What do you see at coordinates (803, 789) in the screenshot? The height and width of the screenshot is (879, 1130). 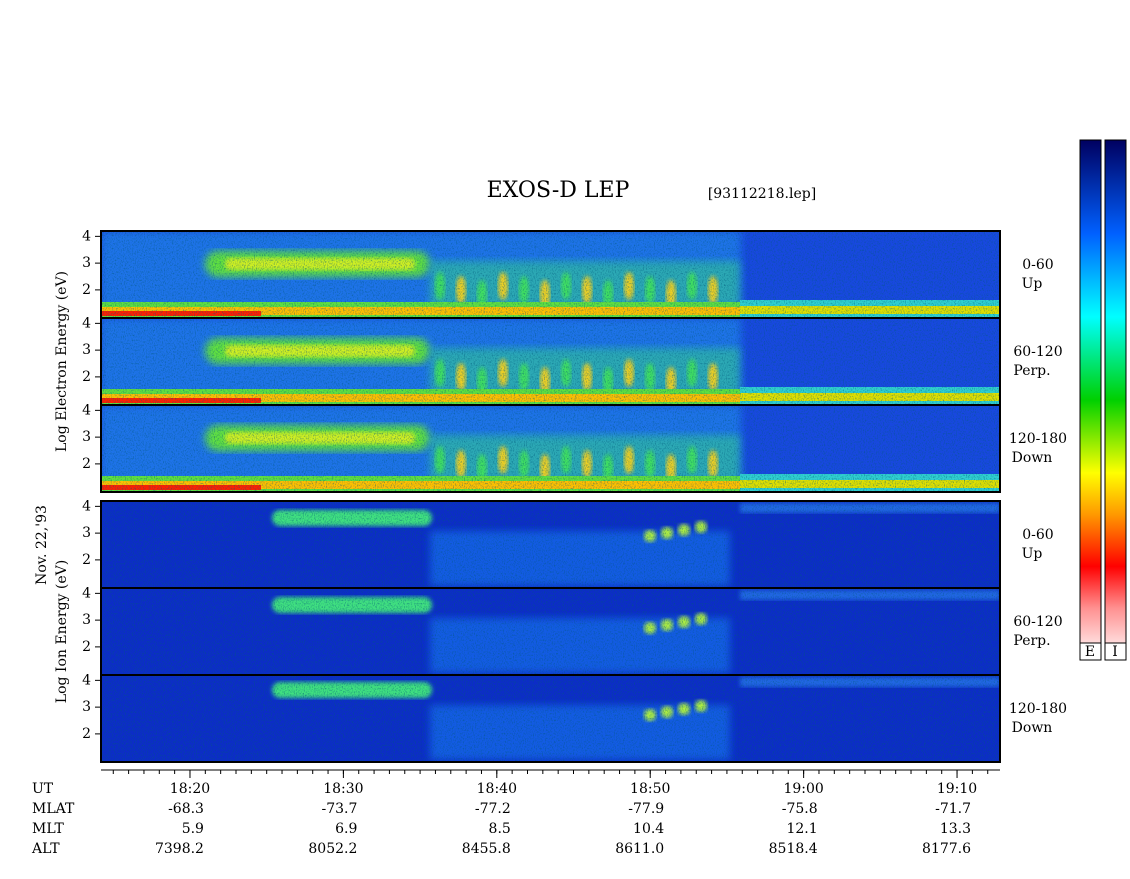 I see `x-tick-label: 19:00` at bounding box center [803, 789].